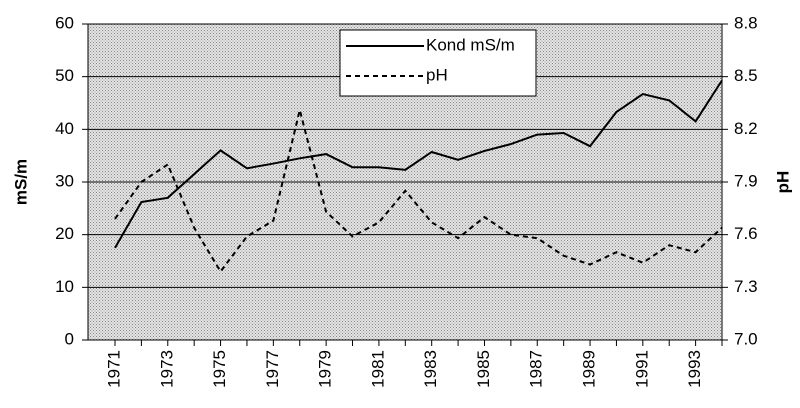  Describe the element at coordinates (64, 180) in the screenshot. I see `y-tick-label: 30` at that location.